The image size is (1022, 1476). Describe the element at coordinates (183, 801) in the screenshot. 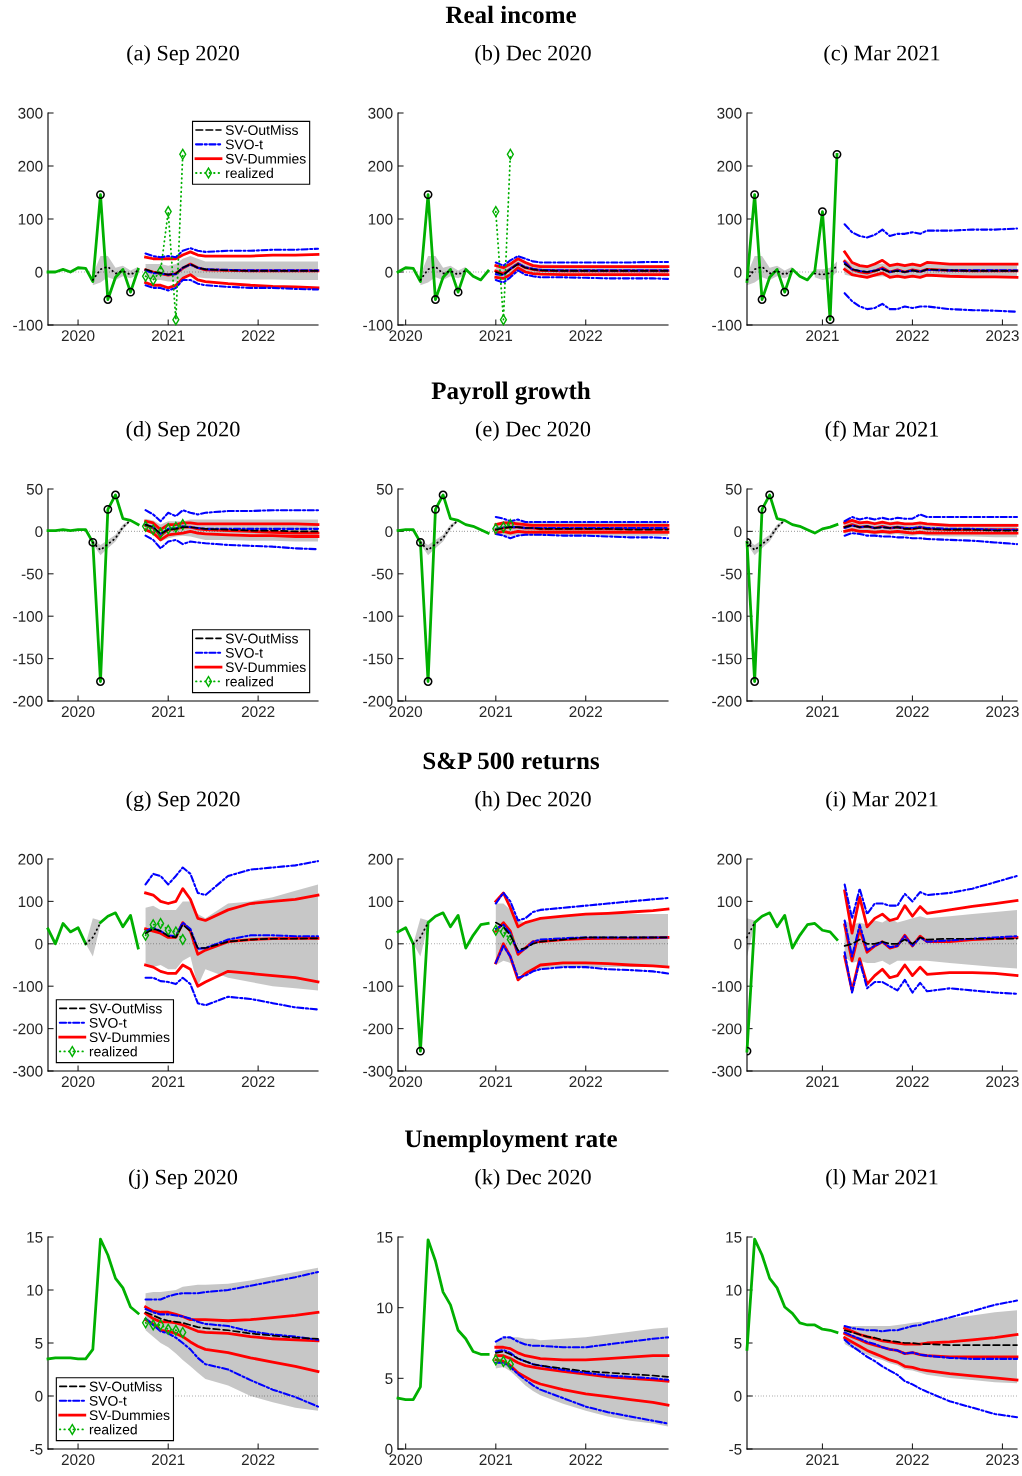

I see `chart-title: (g) Sep 2020` at that location.